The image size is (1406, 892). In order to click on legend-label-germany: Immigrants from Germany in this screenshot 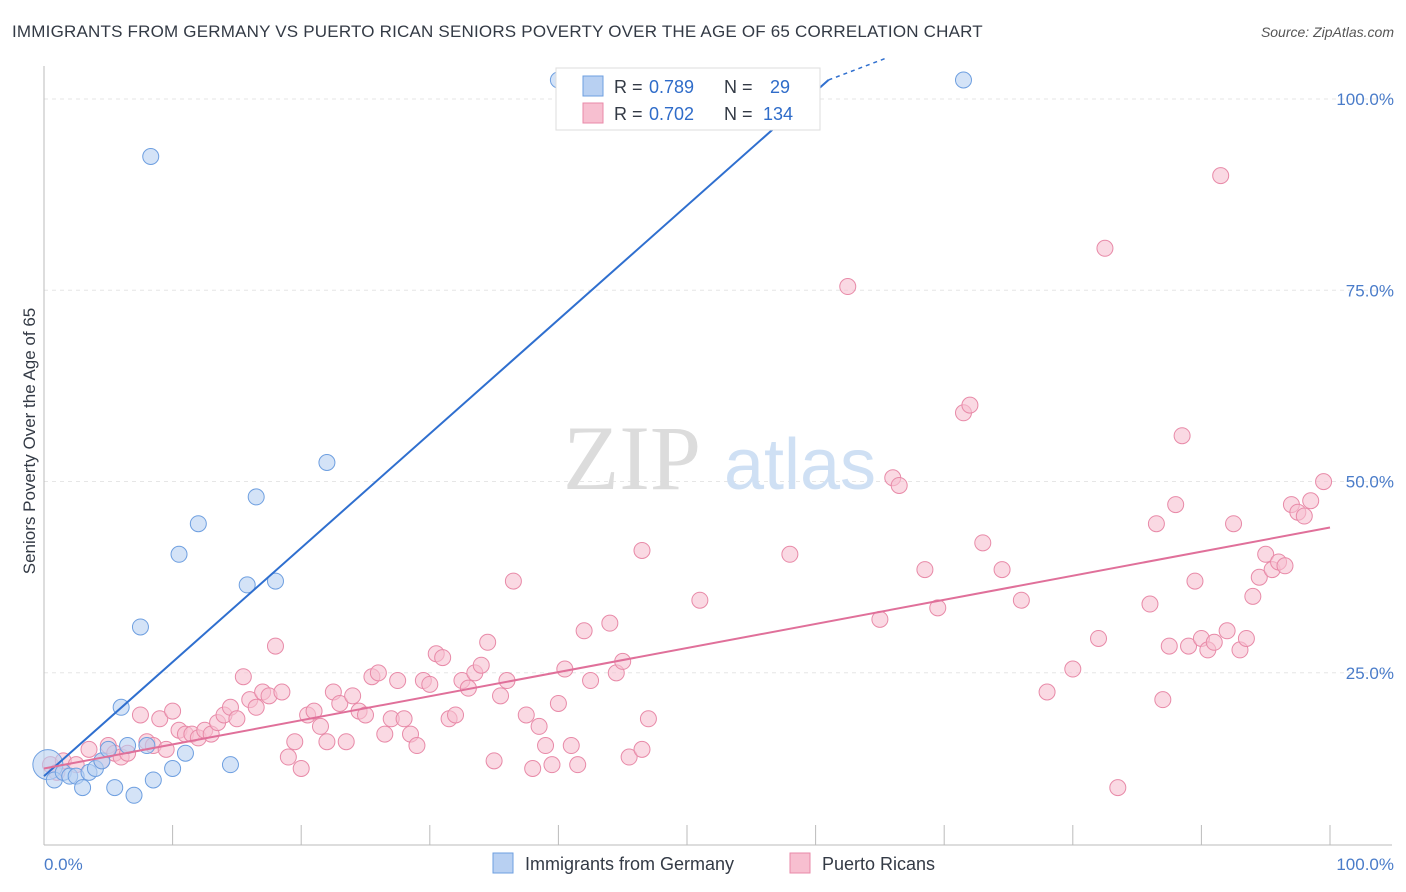, I will do `click(629, 864)`.